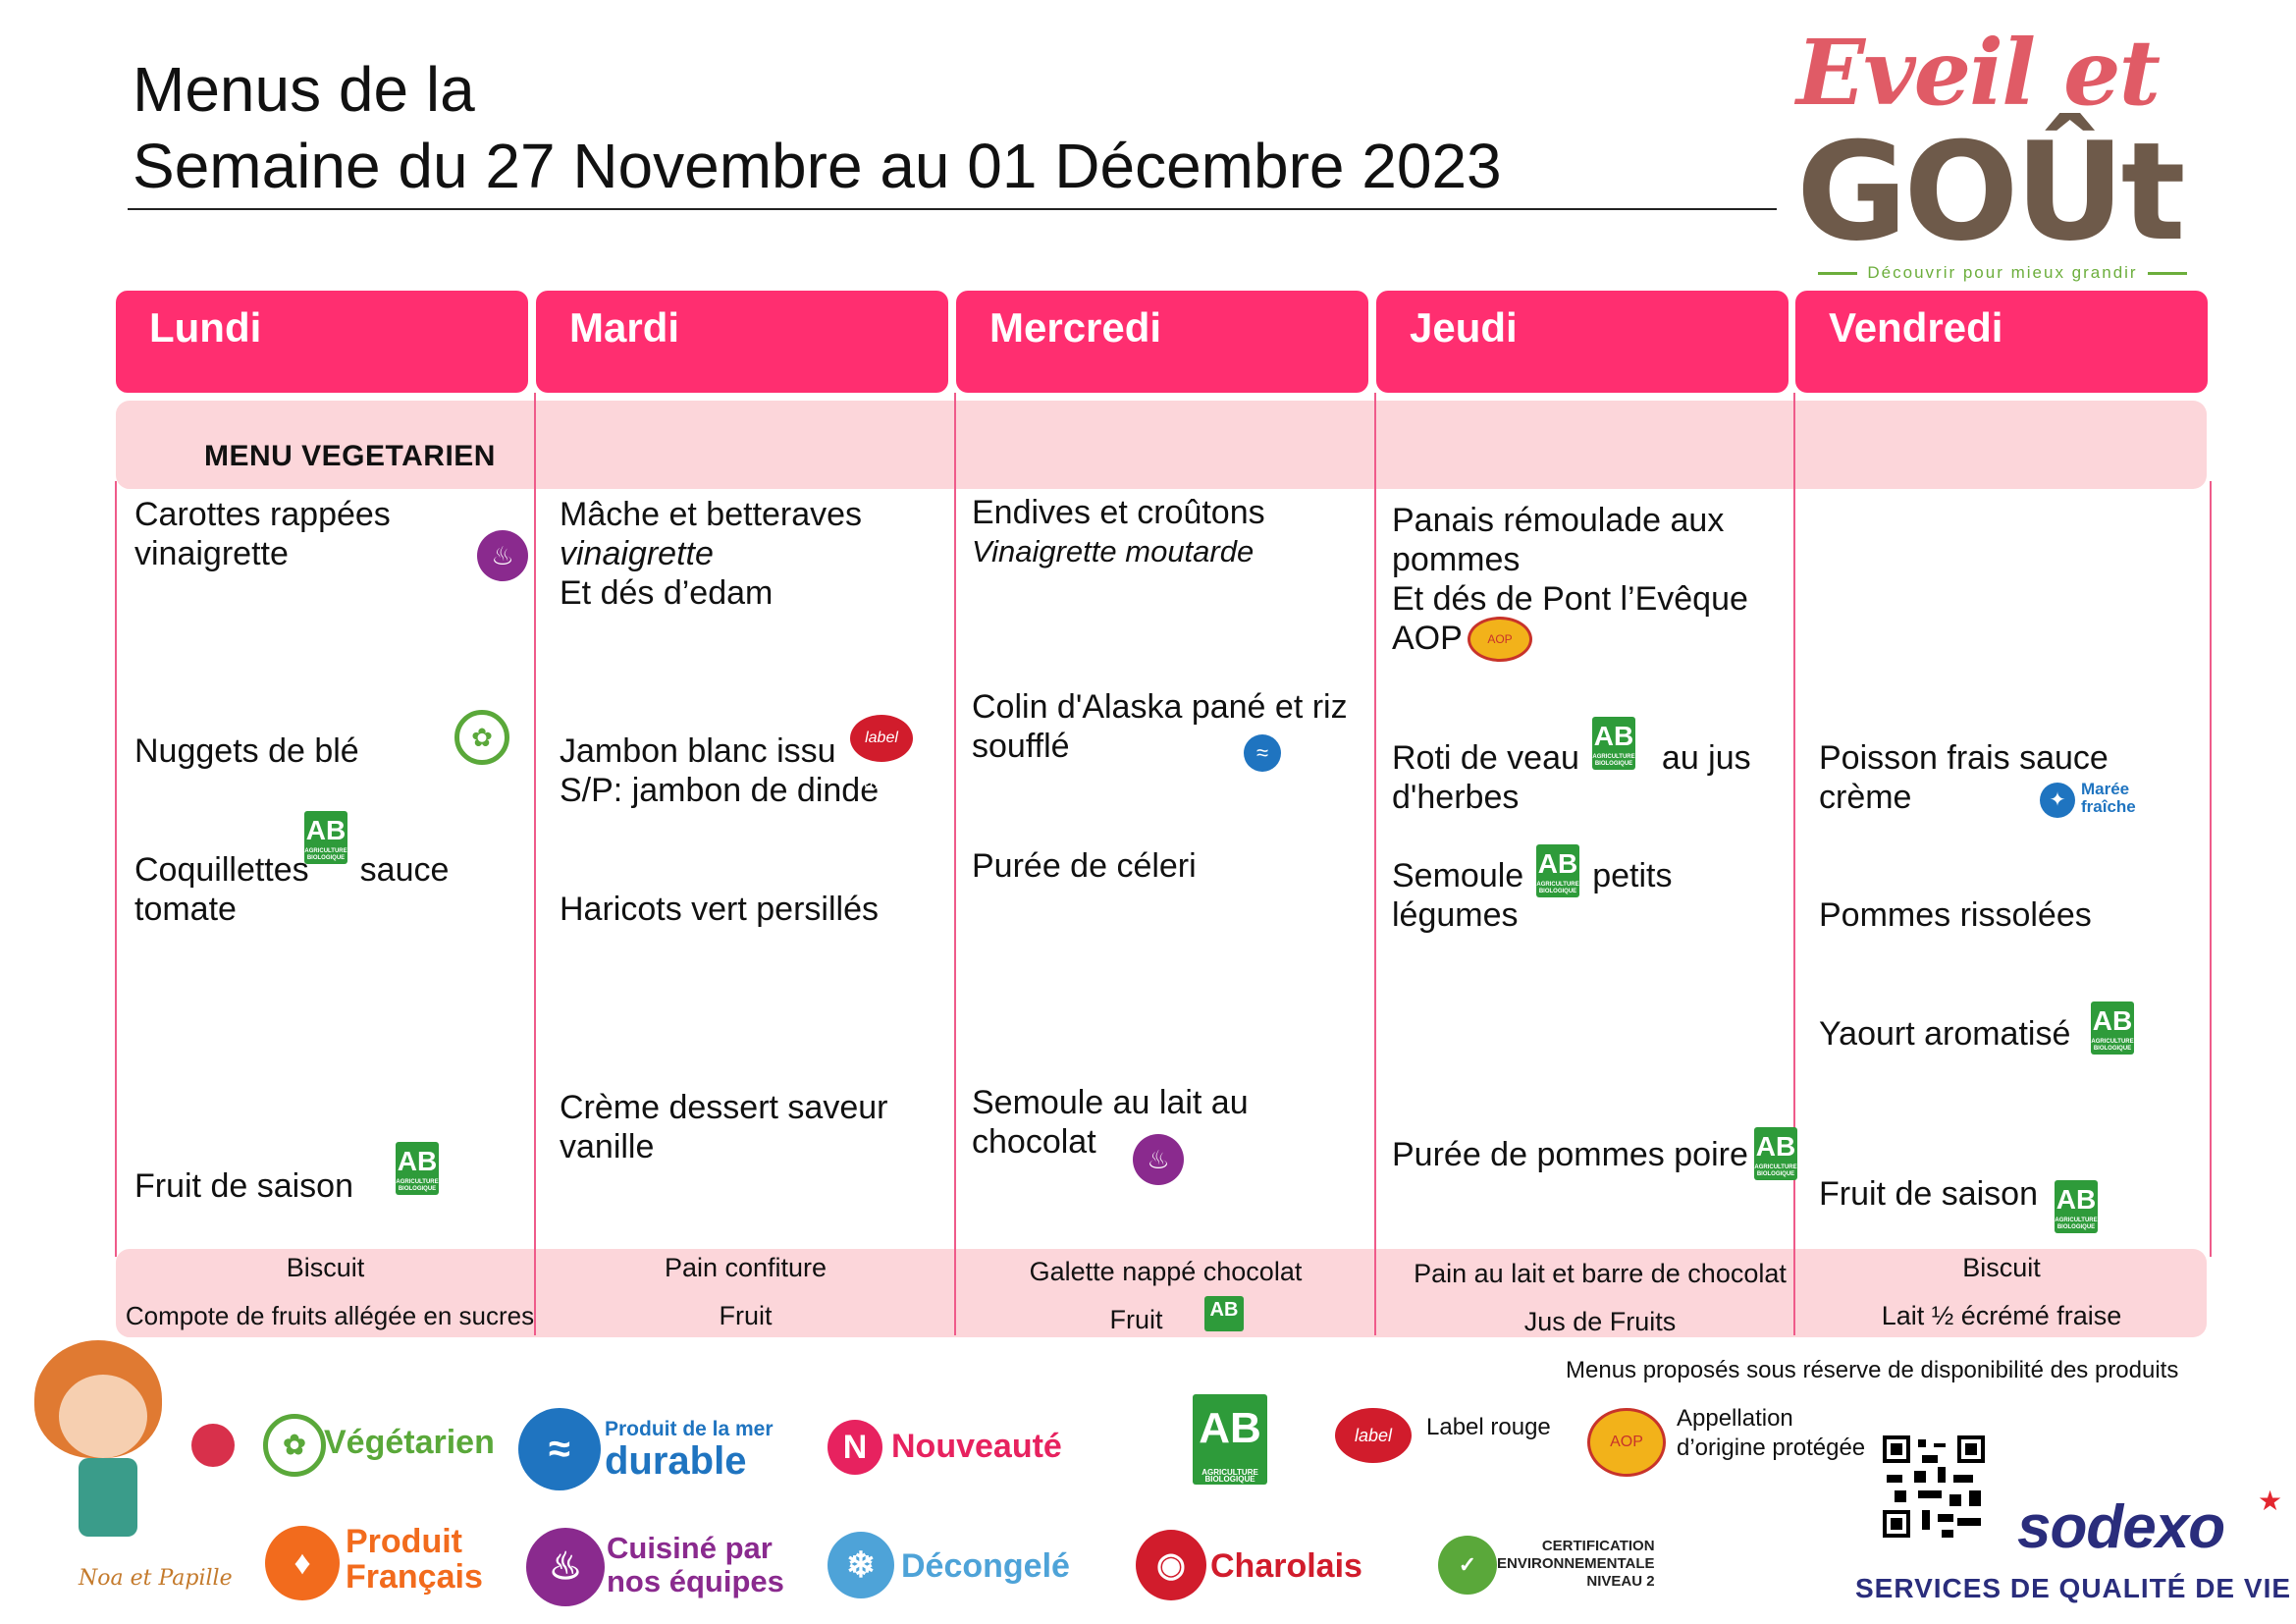 The width and height of the screenshot is (2296, 1624). What do you see at coordinates (213, 1445) in the screenshot?
I see `radish-icon` at bounding box center [213, 1445].